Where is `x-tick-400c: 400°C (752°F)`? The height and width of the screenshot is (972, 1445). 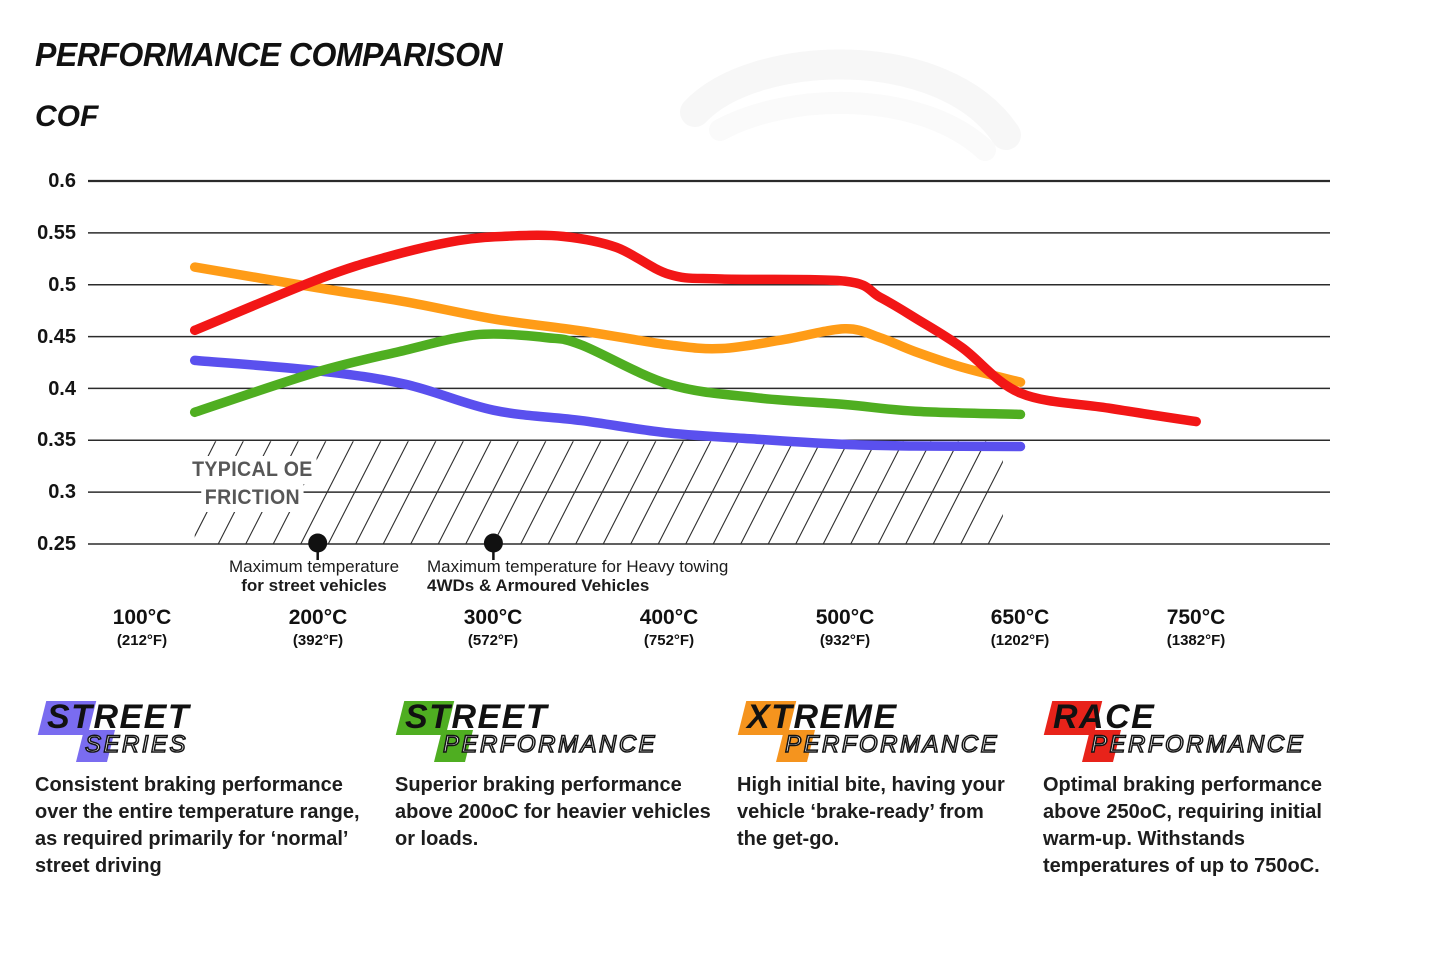
x-tick-400c: 400°C (752°F) is located at coordinates (669, 627).